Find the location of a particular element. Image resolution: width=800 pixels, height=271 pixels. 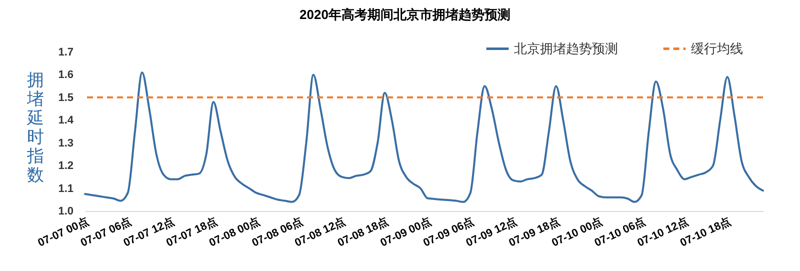

y-tick-label: 1.2 is located at coordinates (66, 166).